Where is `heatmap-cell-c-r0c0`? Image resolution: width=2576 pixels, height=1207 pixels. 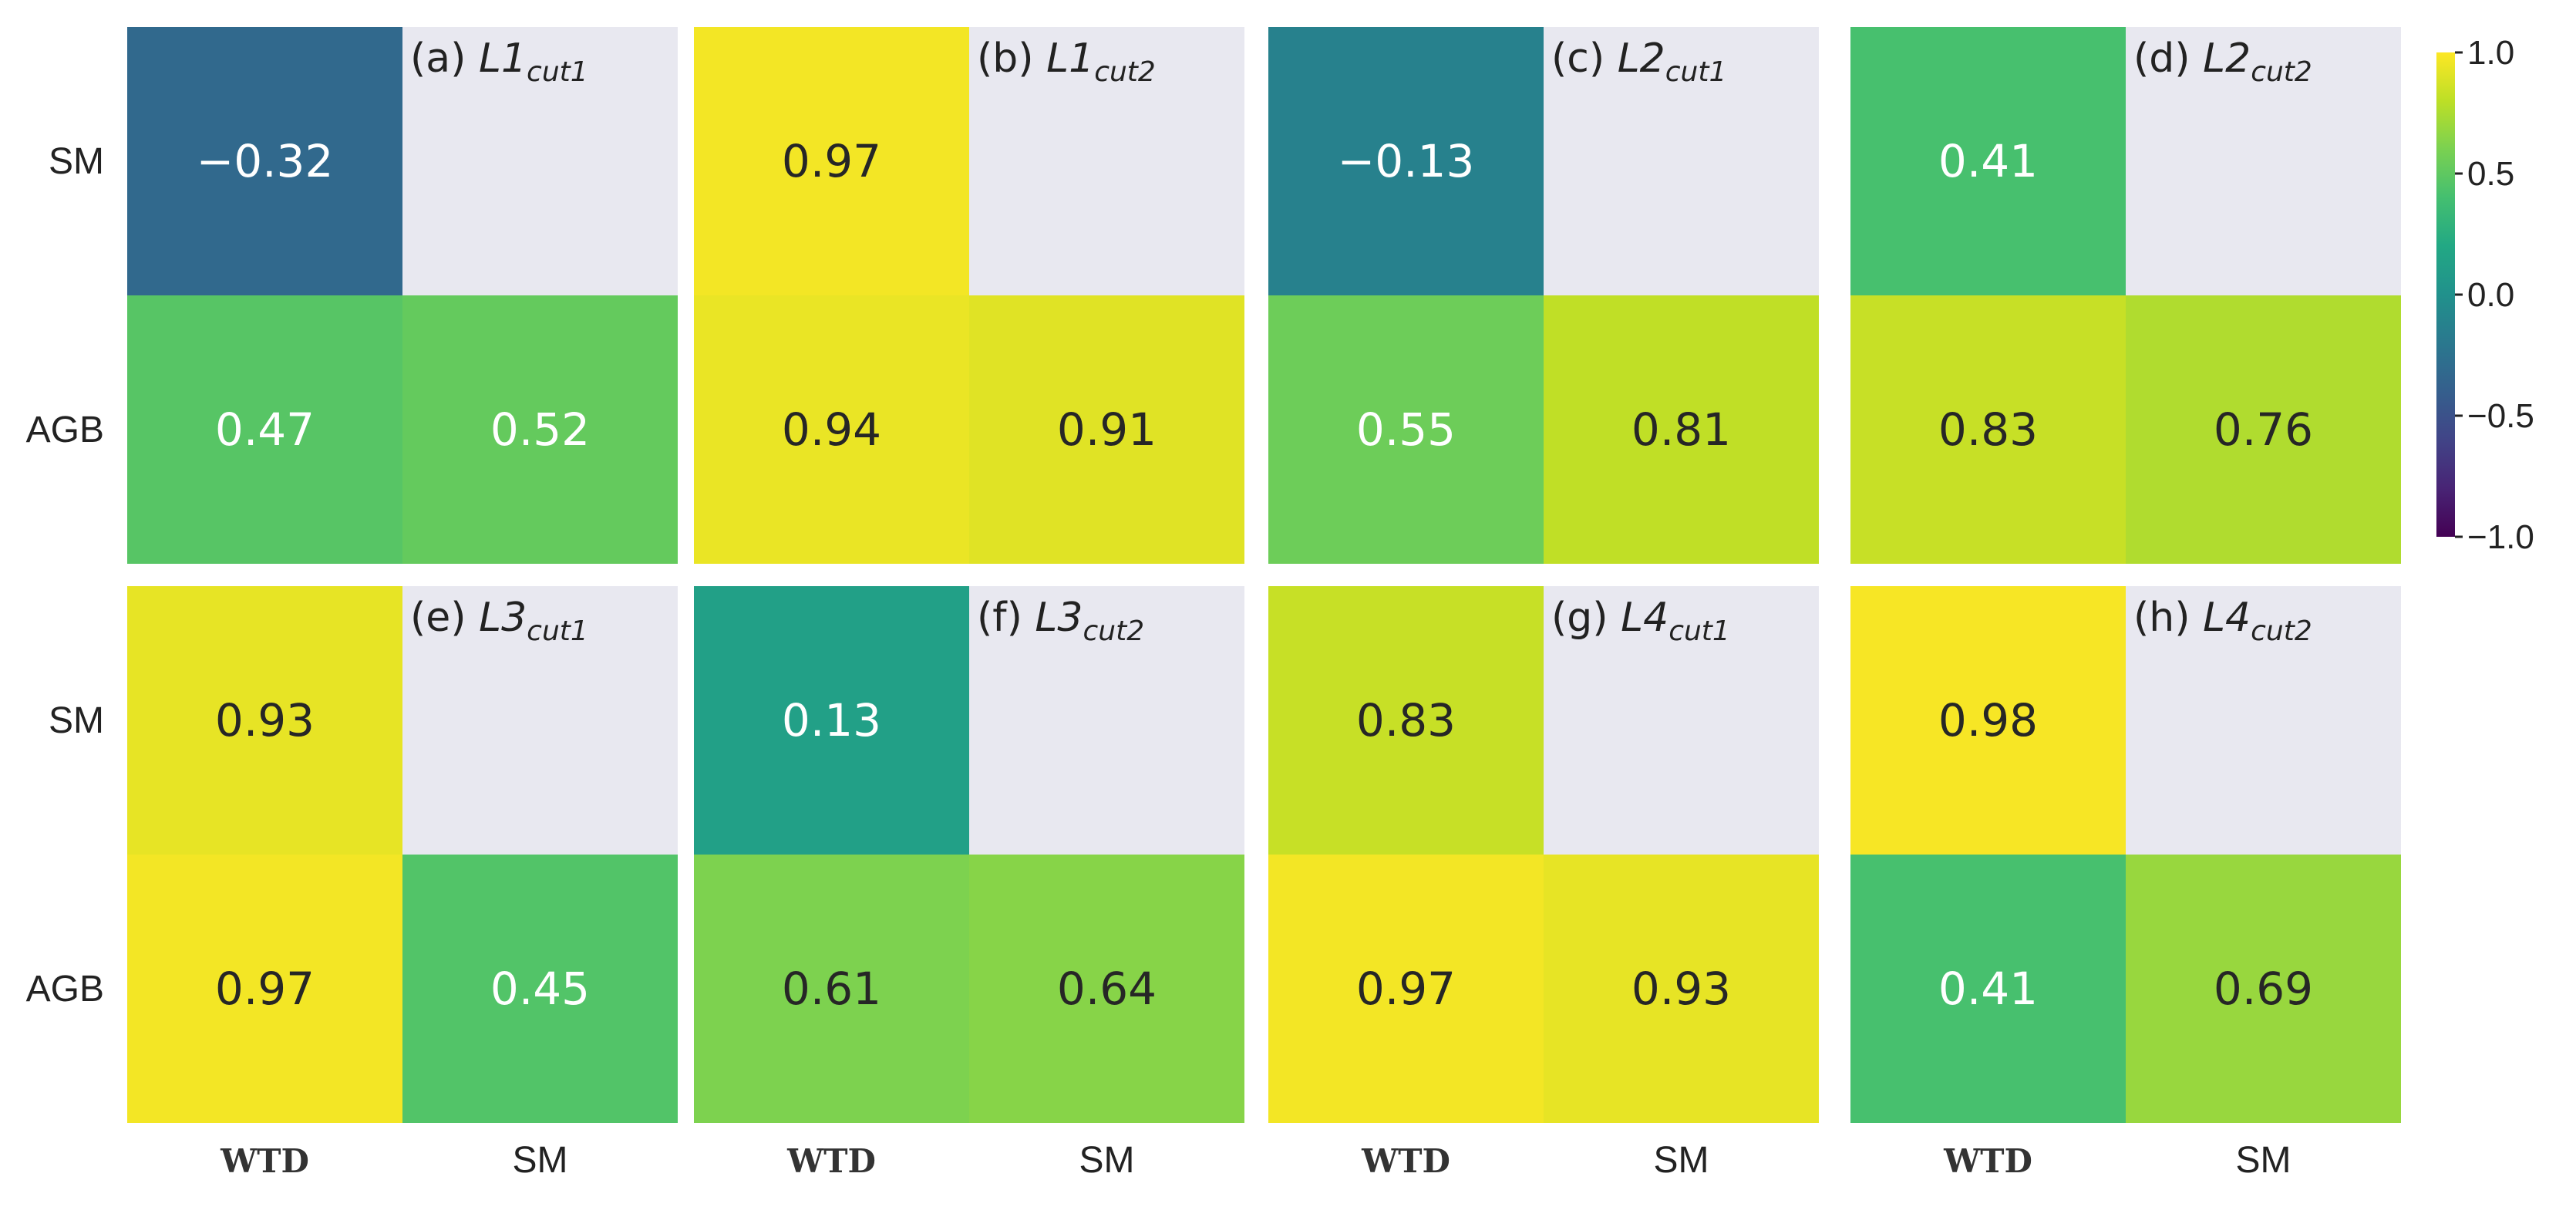
heatmap-cell-c-r0c0 is located at coordinates (1406, 161).